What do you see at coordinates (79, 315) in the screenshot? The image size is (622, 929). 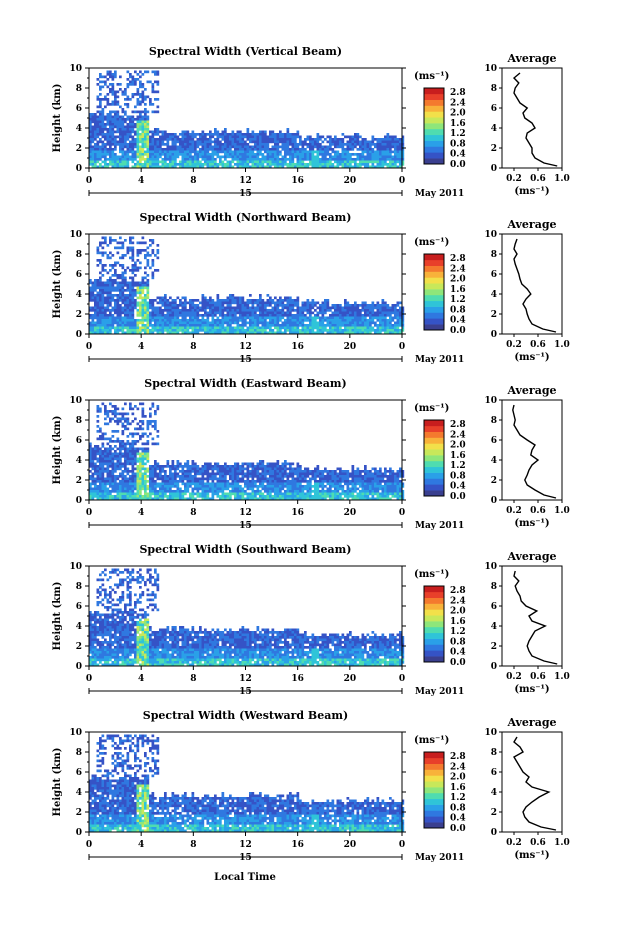 I see `y-tick-label: 2` at bounding box center [79, 315].